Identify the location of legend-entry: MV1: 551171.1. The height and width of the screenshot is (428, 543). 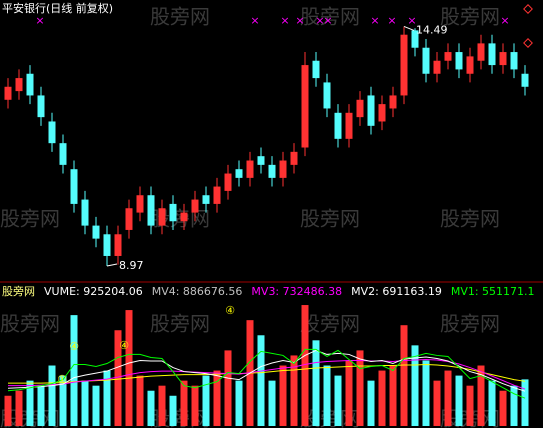
(493, 291).